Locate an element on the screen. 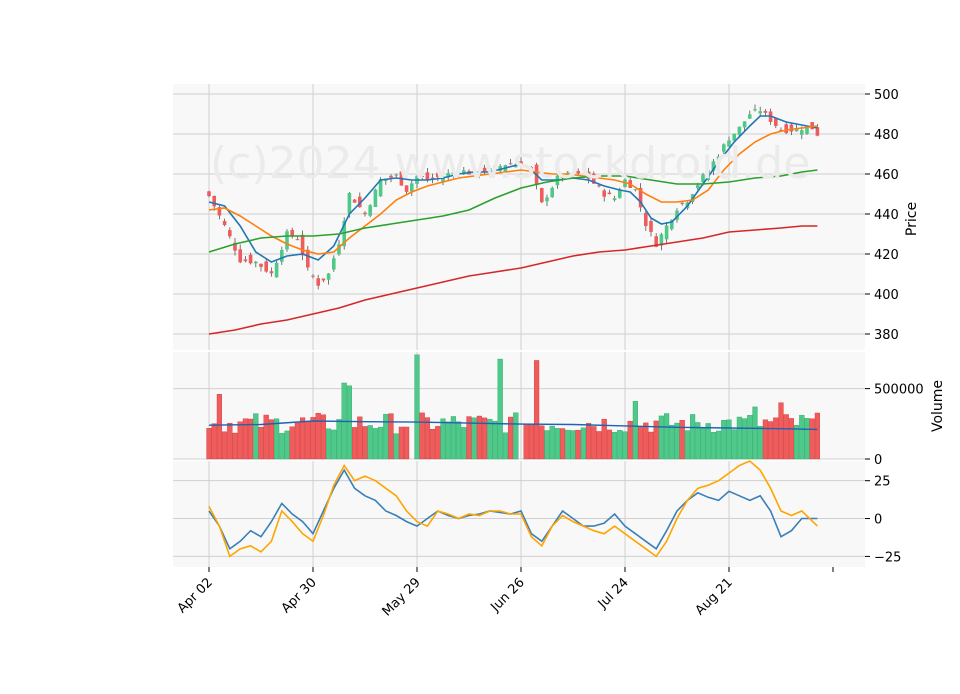 This screenshot has width=960, height=694. osc-tick-label: 25 is located at coordinates (882, 482).